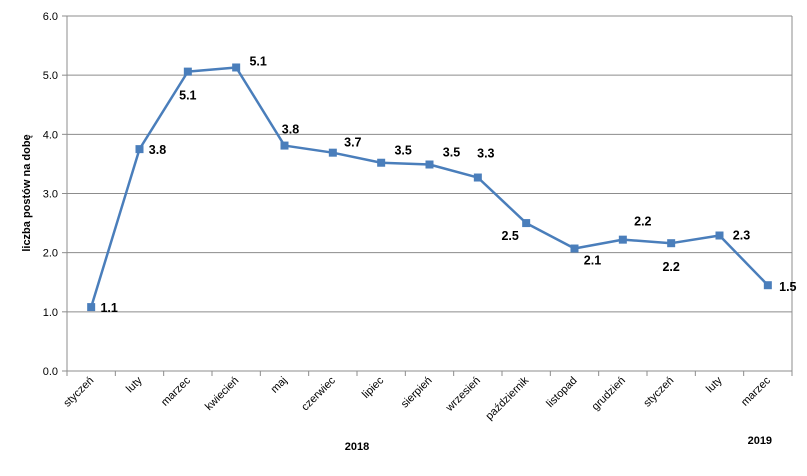  What do you see at coordinates (222, 394) in the screenshot?
I see `x-tick-label: kwiecień` at bounding box center [222, 394].